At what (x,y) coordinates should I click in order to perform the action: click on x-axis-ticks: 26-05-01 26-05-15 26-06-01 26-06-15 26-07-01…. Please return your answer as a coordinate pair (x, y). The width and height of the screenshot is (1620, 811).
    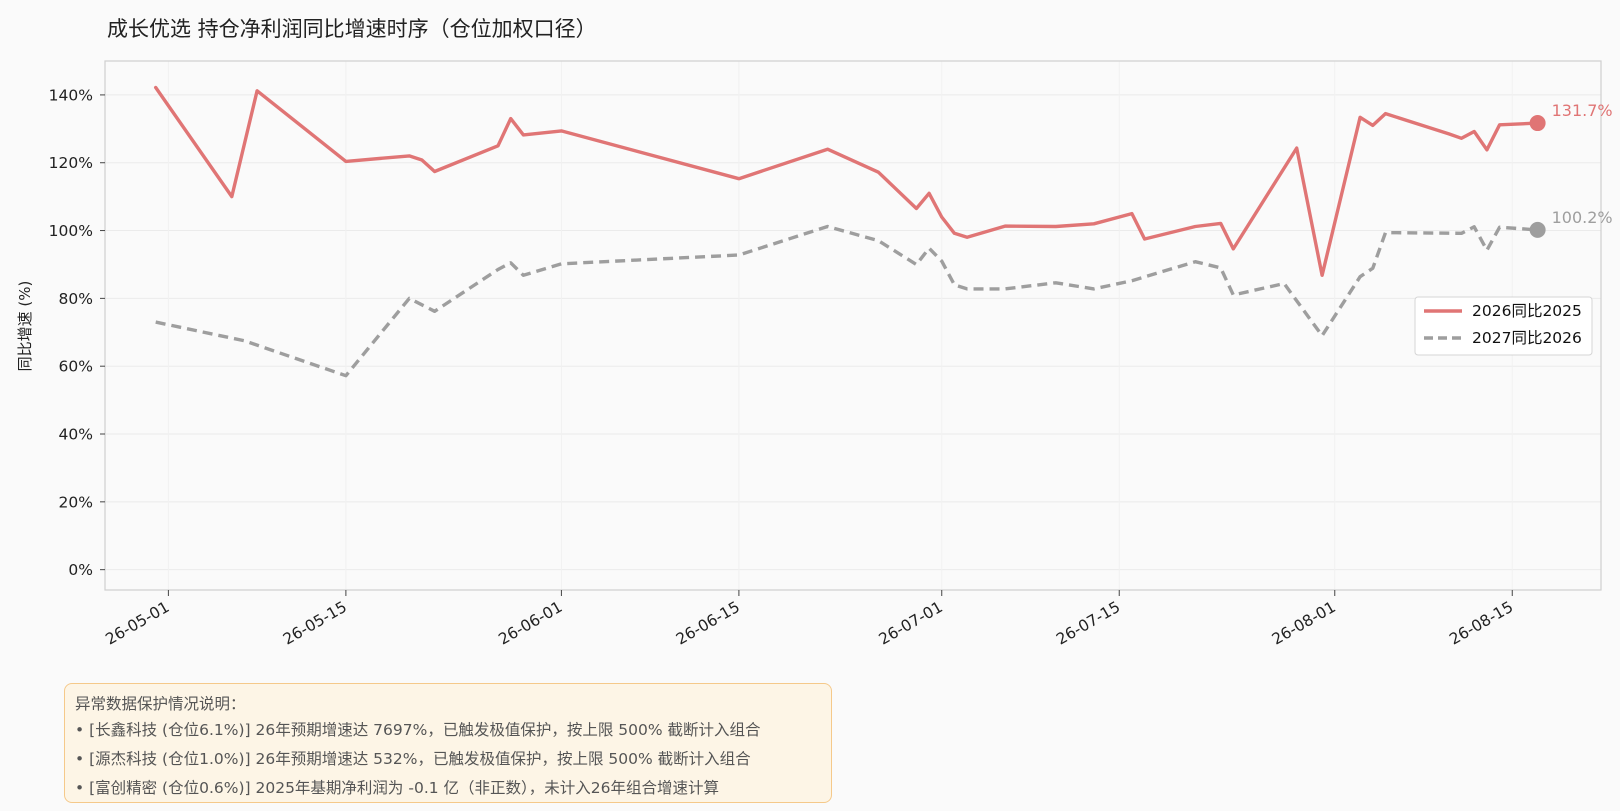
    Looking at the image, I should click on (809, 619).